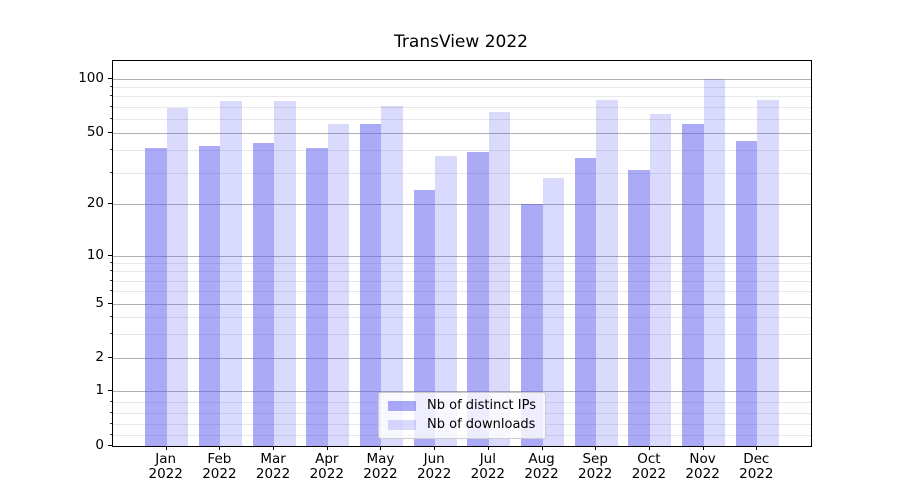 The width and height of the screenshot is (900, 500). I want to click on x-tick-nov, so click(703, 448).